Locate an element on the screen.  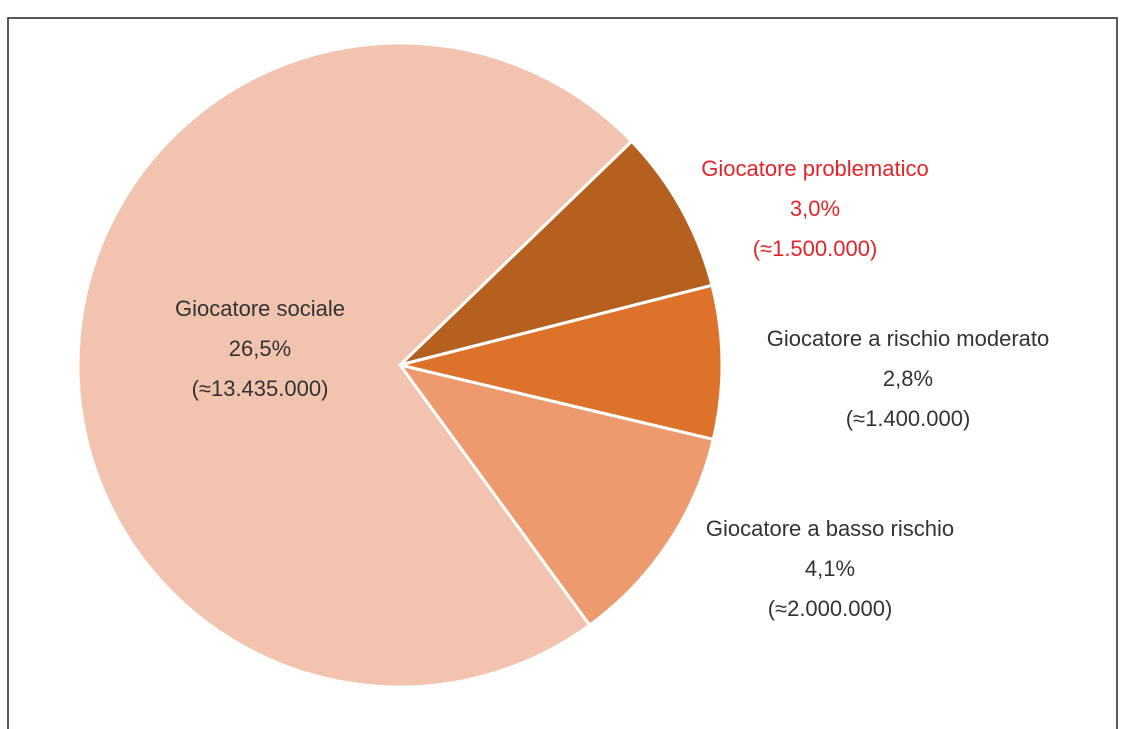
slice-value-label: 2,8% is located at coordinates (908, 378).